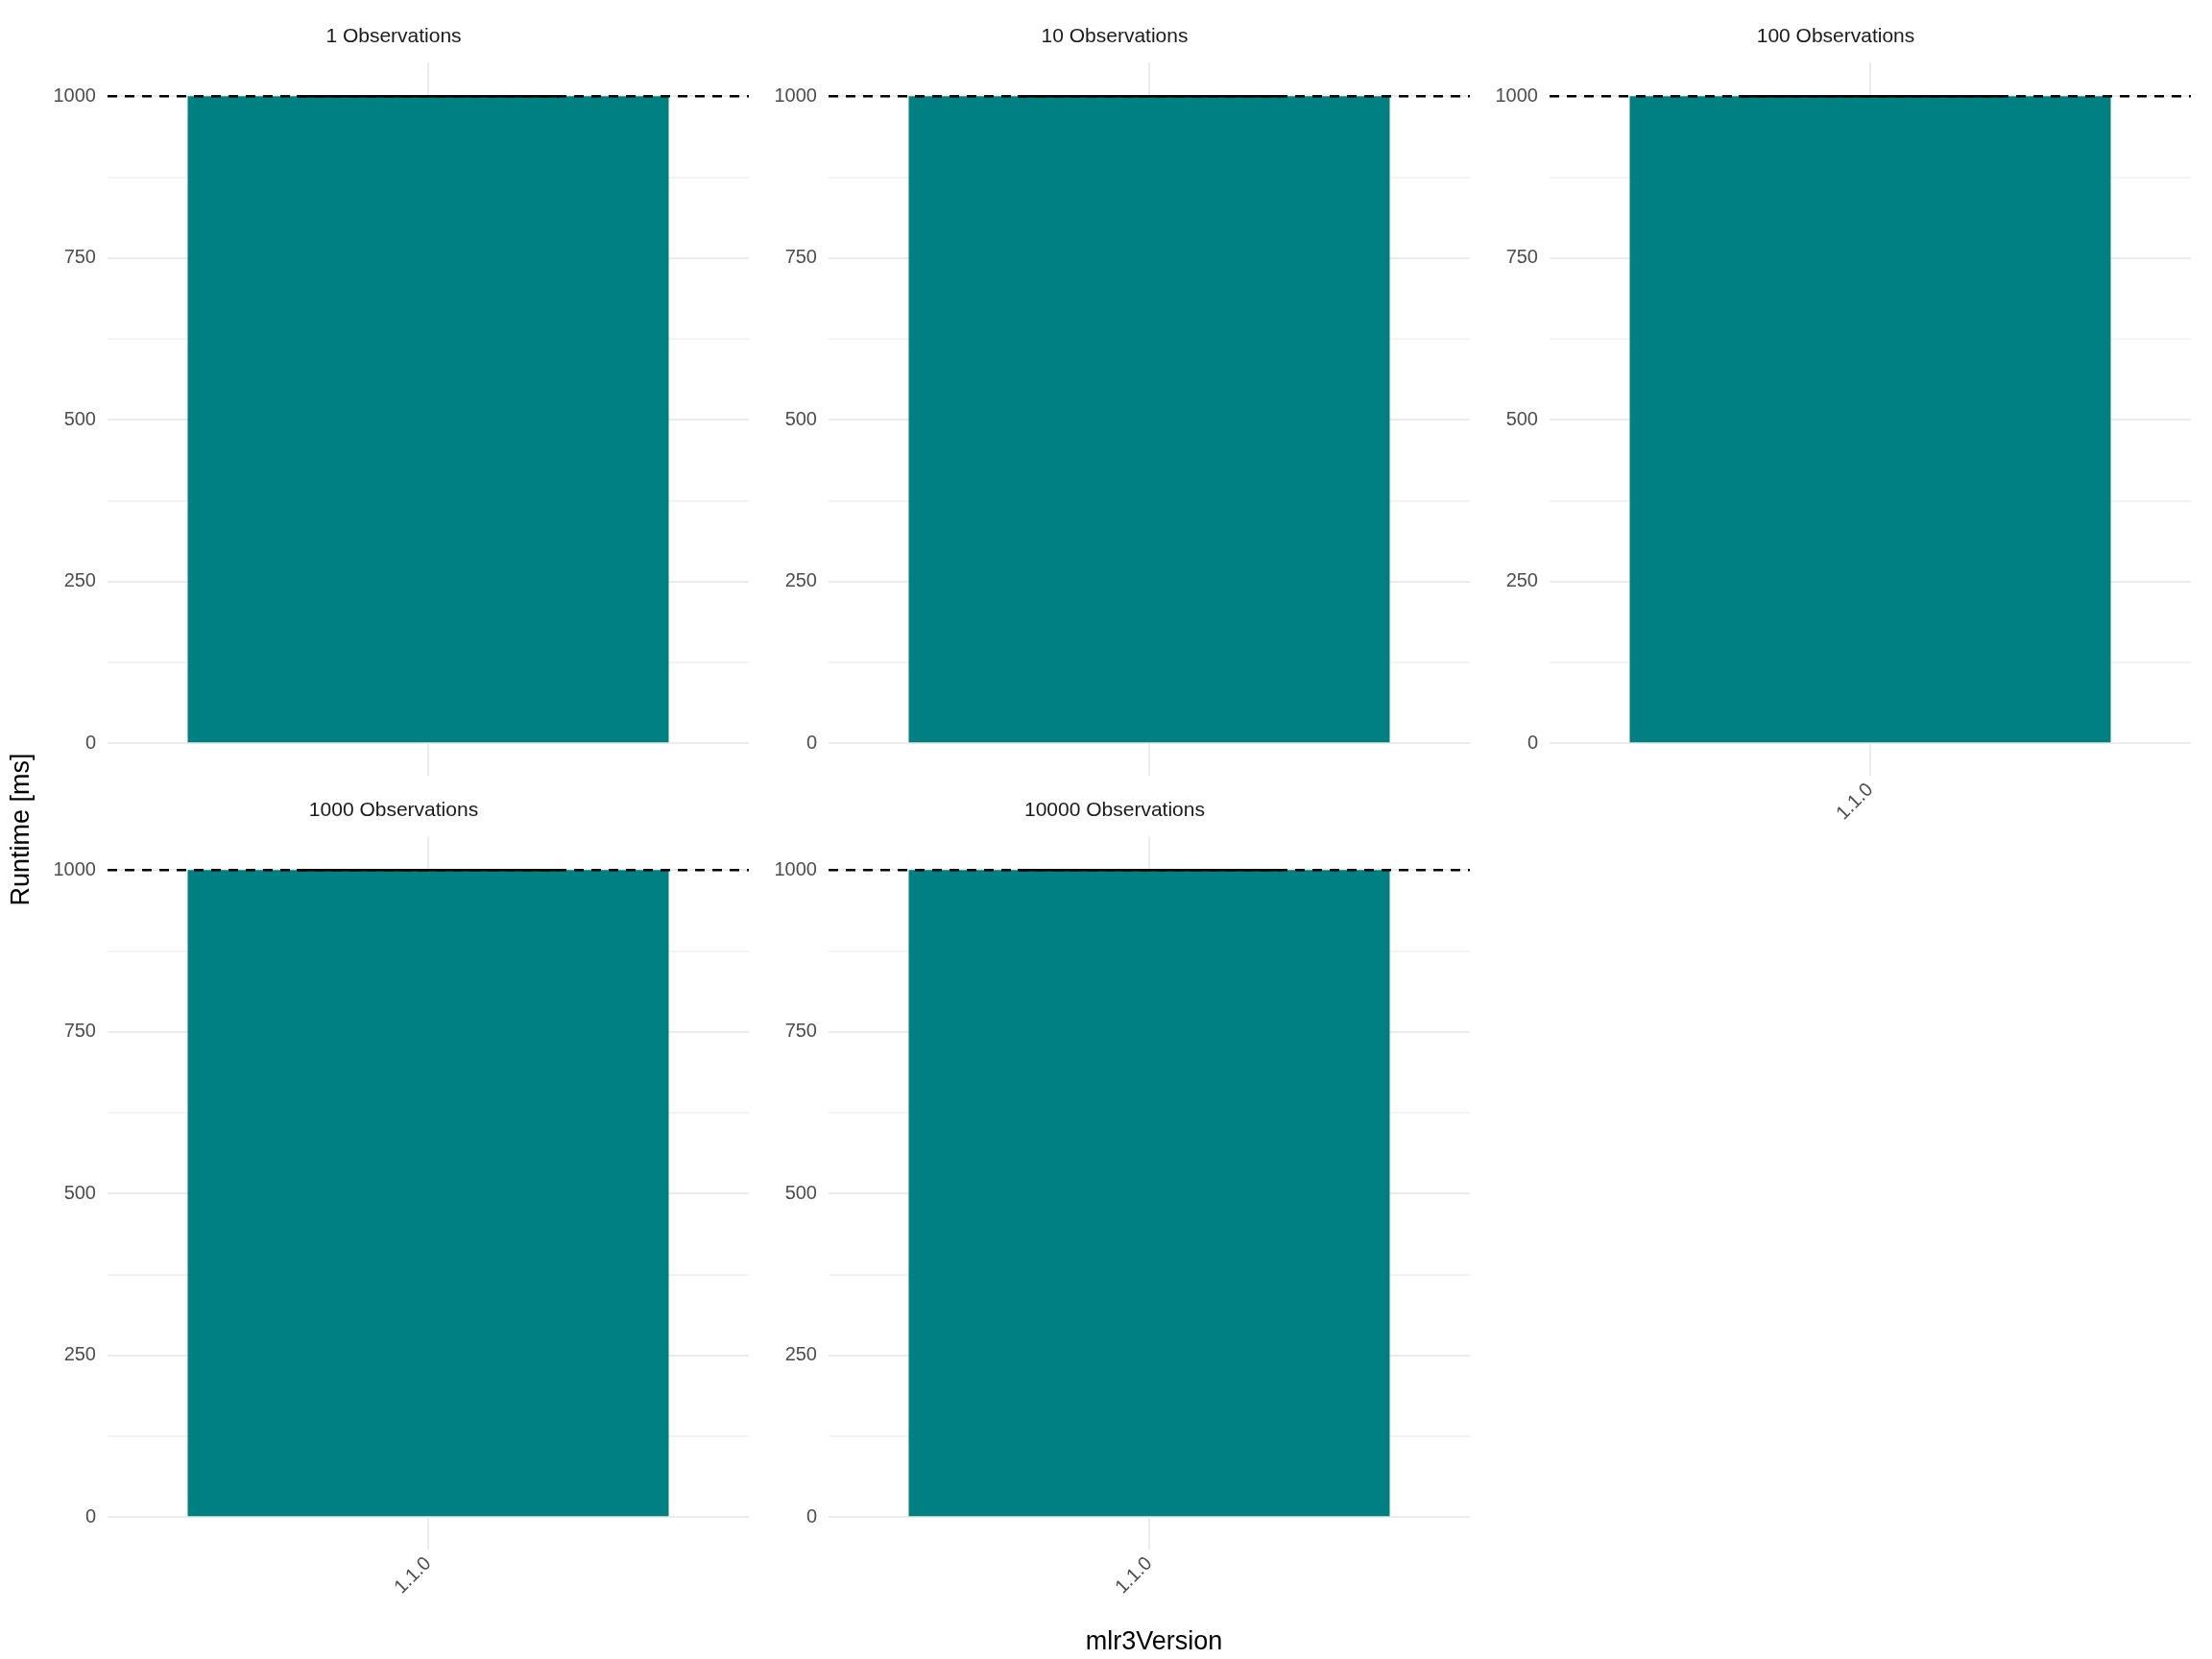 The height and width of the screenshot is (1659, 2212). Describe the element at coordinates (1115, 35) in the screenshot. I see `chart-title: 10 Observations` at that location.